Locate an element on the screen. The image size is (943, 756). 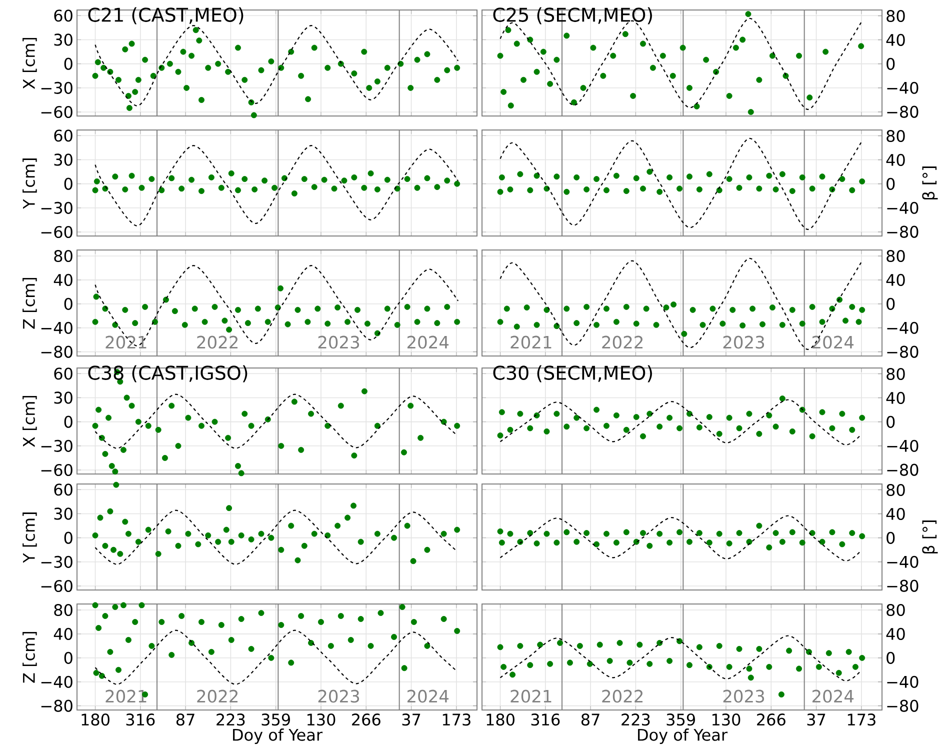
chart-title: C21 (CAST,MEO) is located at coordinates (166, 15).